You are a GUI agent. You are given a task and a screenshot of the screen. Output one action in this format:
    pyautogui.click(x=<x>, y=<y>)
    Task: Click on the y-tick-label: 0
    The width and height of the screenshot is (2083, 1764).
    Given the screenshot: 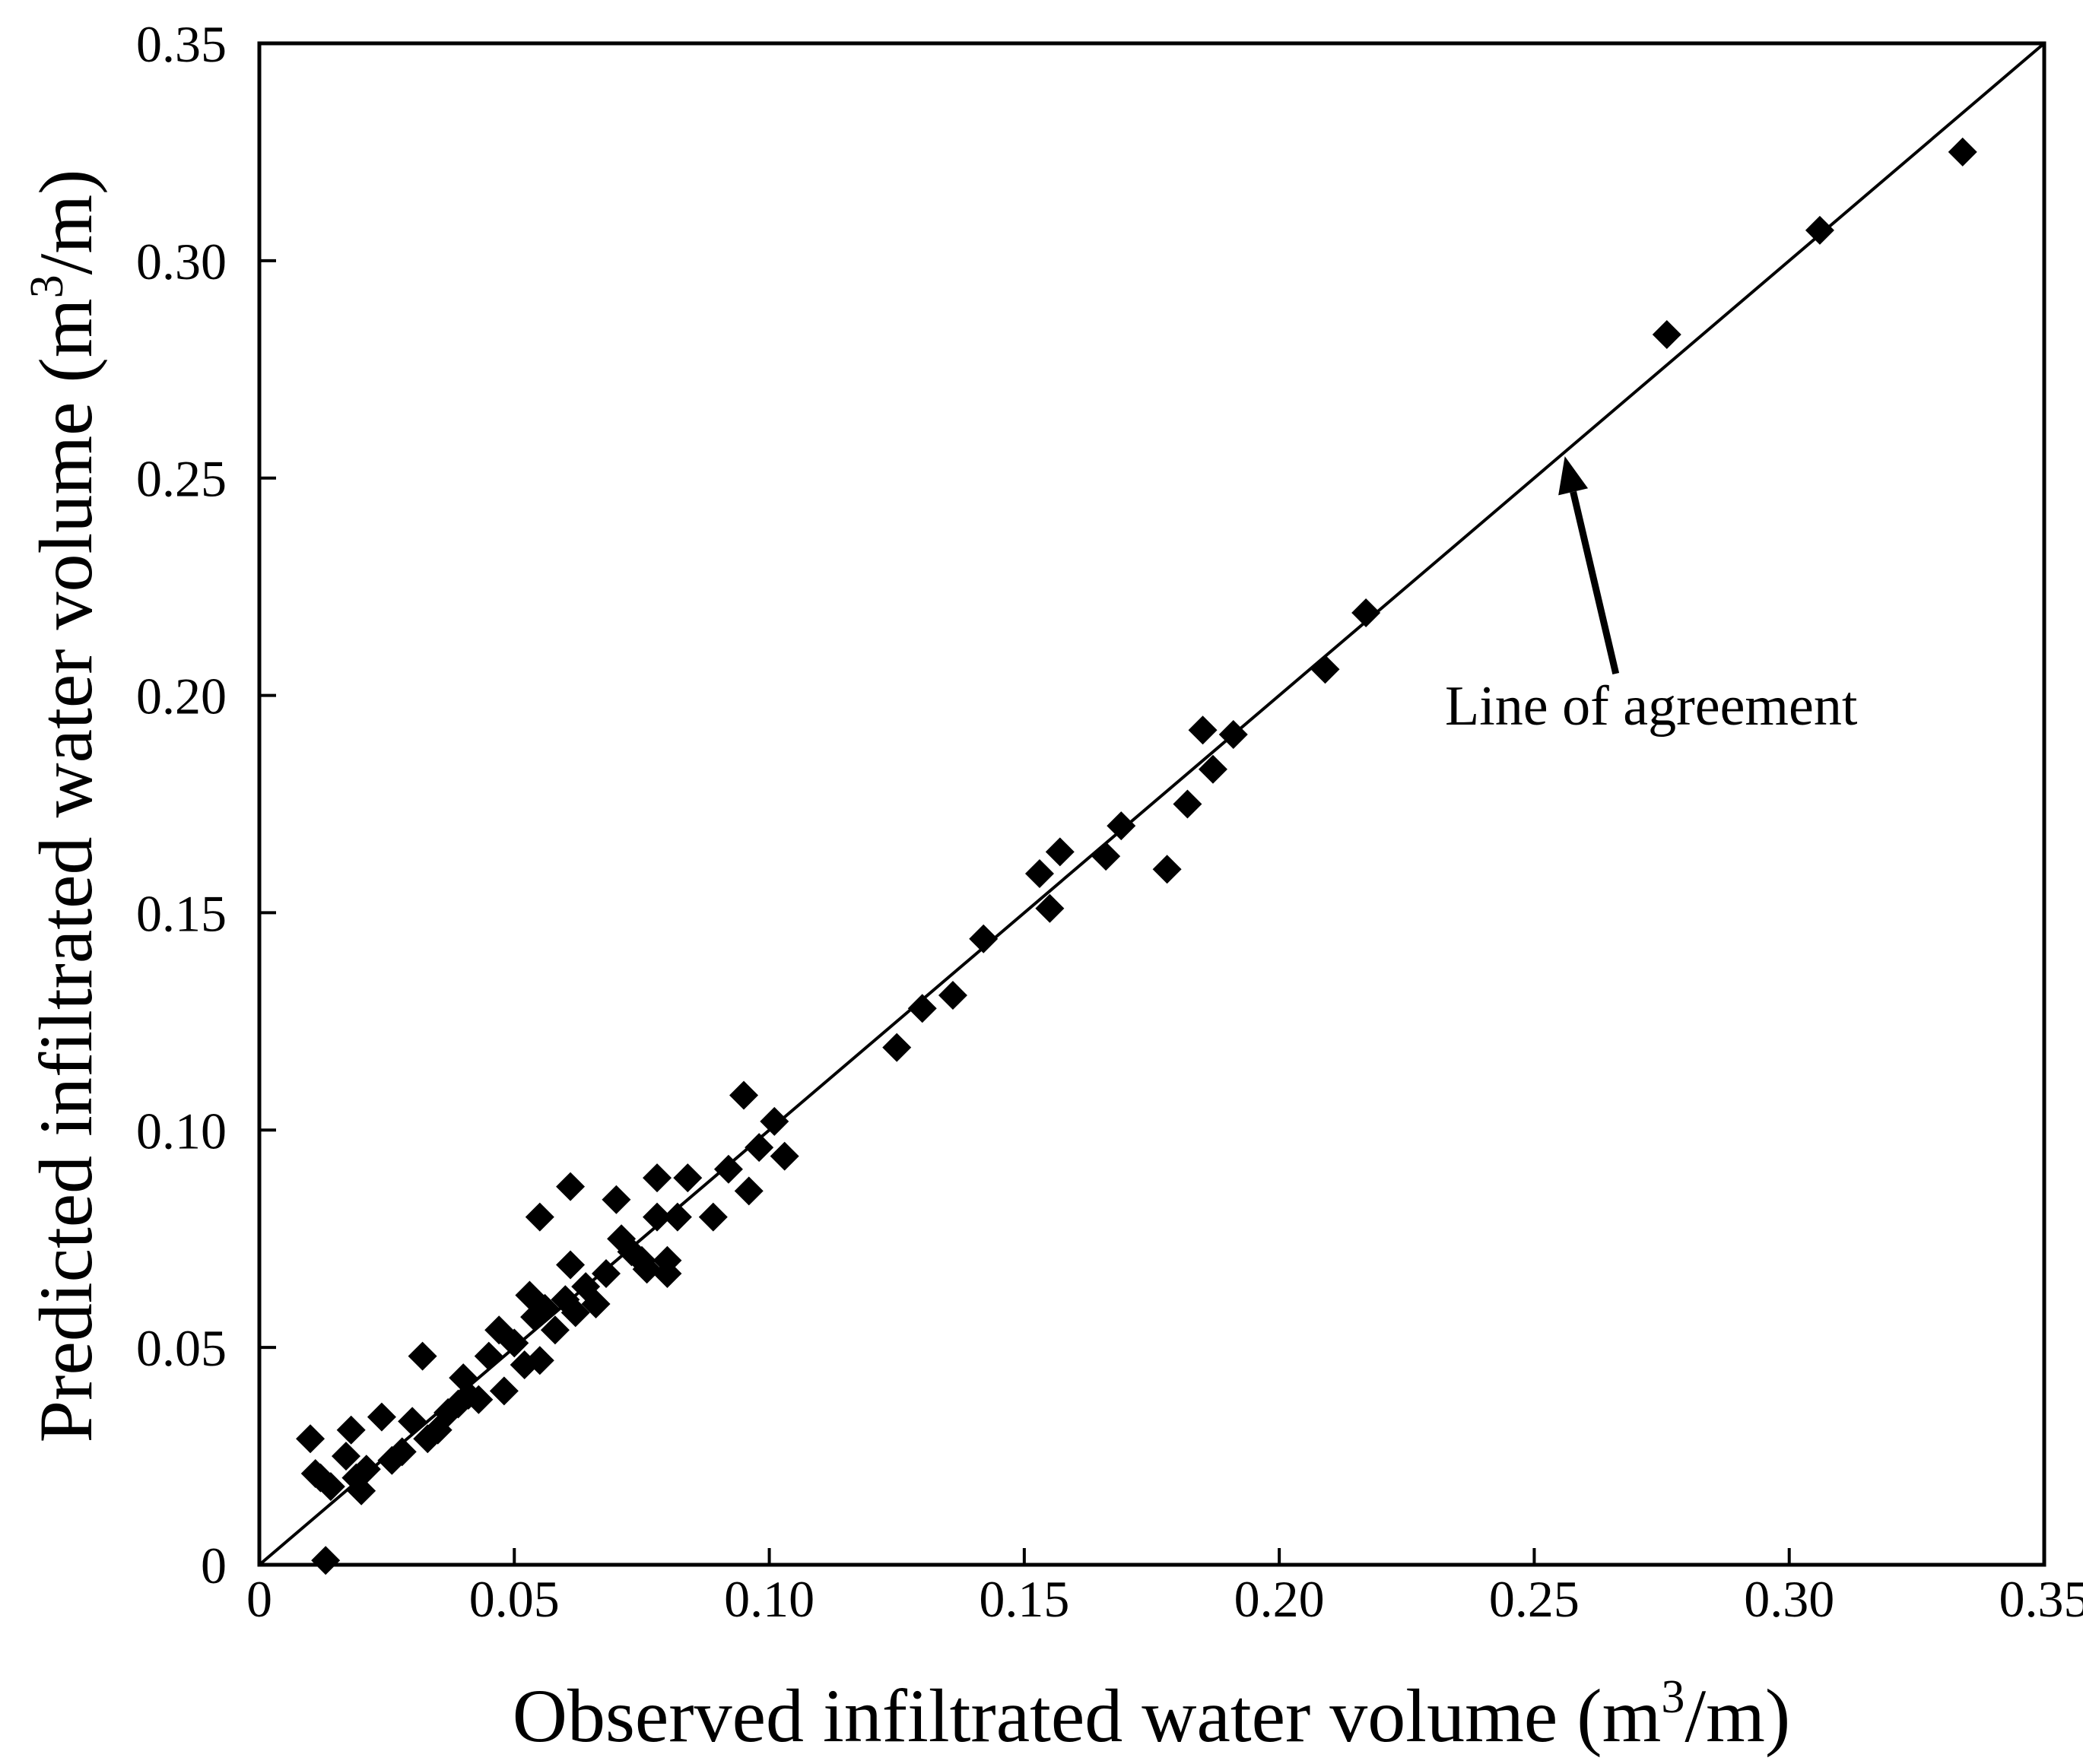 What is the action you would take?
    pyautogui.click(x=214, y=1566)
    